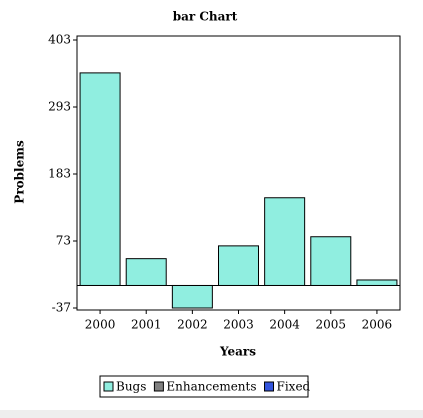  I want to click on chart-title: bar Chart, so click(205, 17).